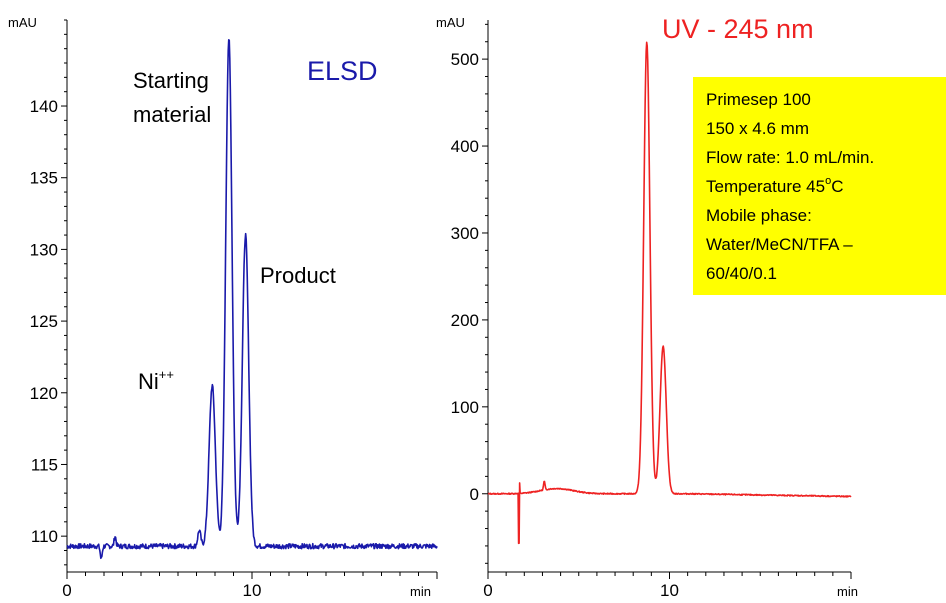 The width and height of the screenshot is (946, 603). What do you see at coordinates (837, 186) in the screenshot?
I see `condition-temperature-unit: C` at bounding box center [837, 186].